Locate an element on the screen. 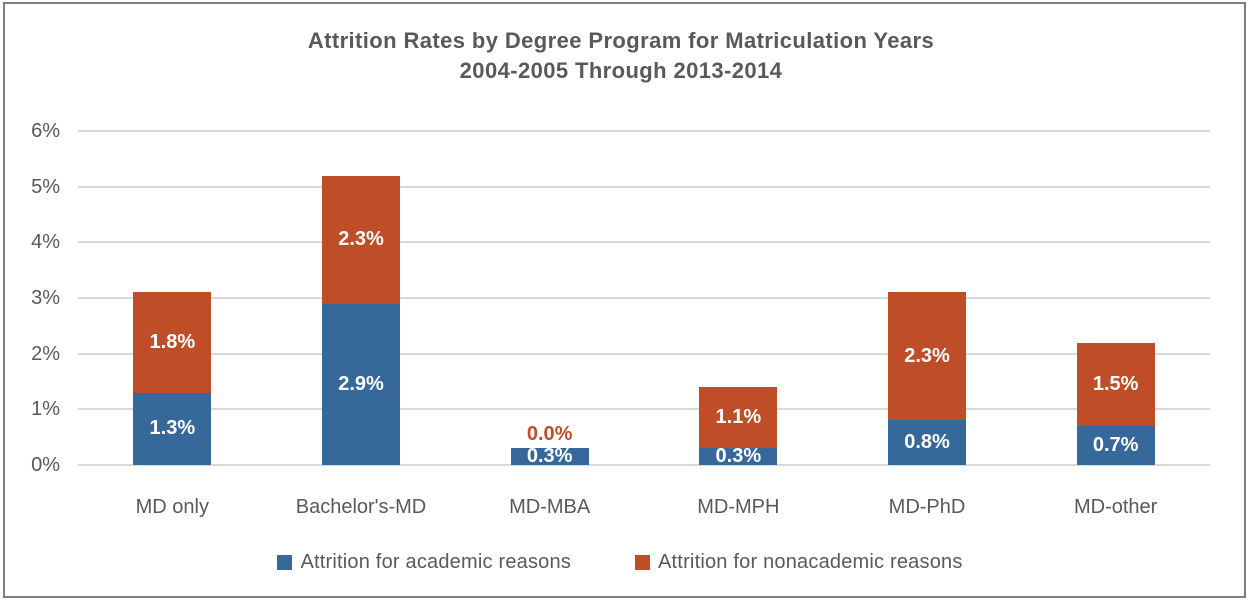 The height and width of the screenshot is (611, 1252). bar-stack: 0.0% 0.3% is located at coordinates (549, 445).